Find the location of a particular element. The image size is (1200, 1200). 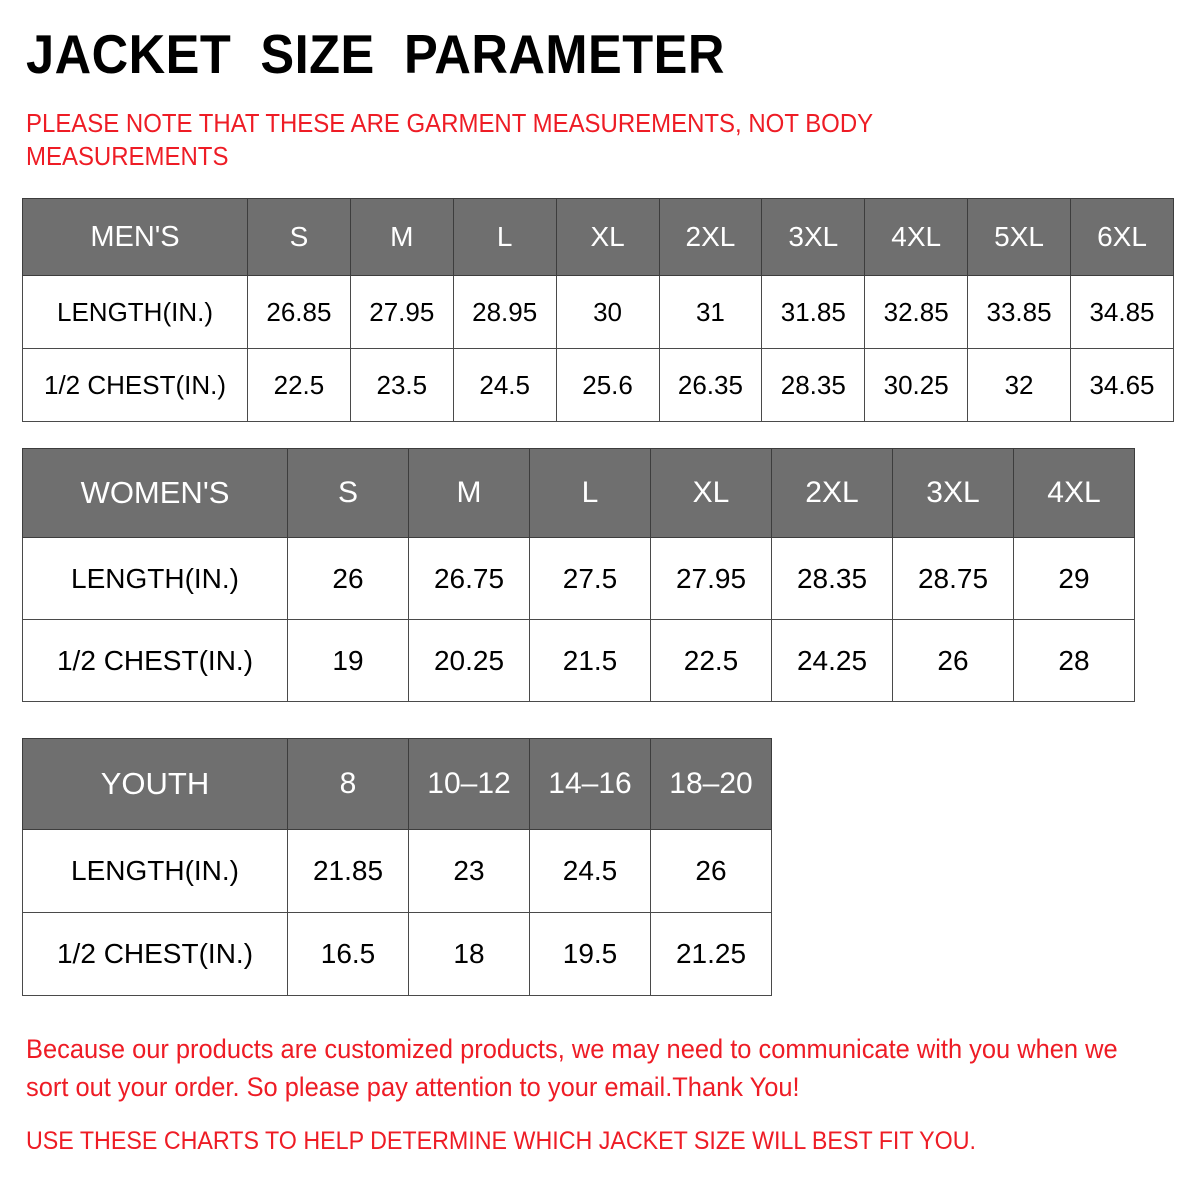

mens-cell-r1-c4: 30 is located at coordinates (607, 312).